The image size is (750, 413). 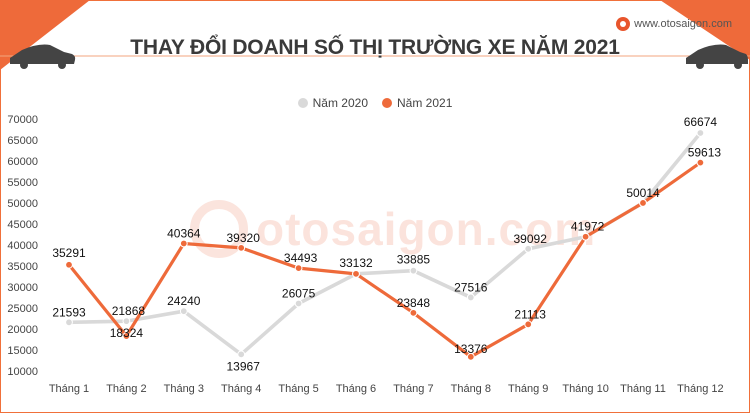 I want to click on data-label: 18324, so click(x=127, y=333).